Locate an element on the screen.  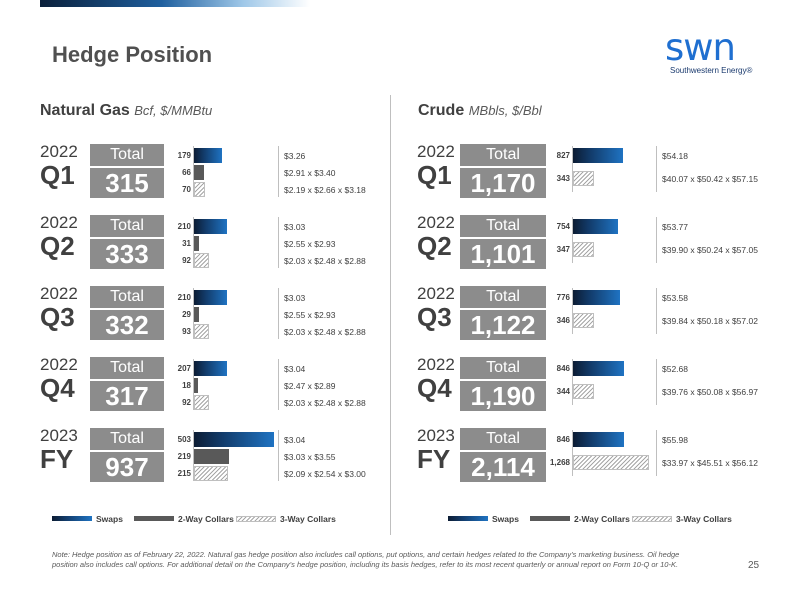
total-box: Total 333 is located at coordinates (127, 242).